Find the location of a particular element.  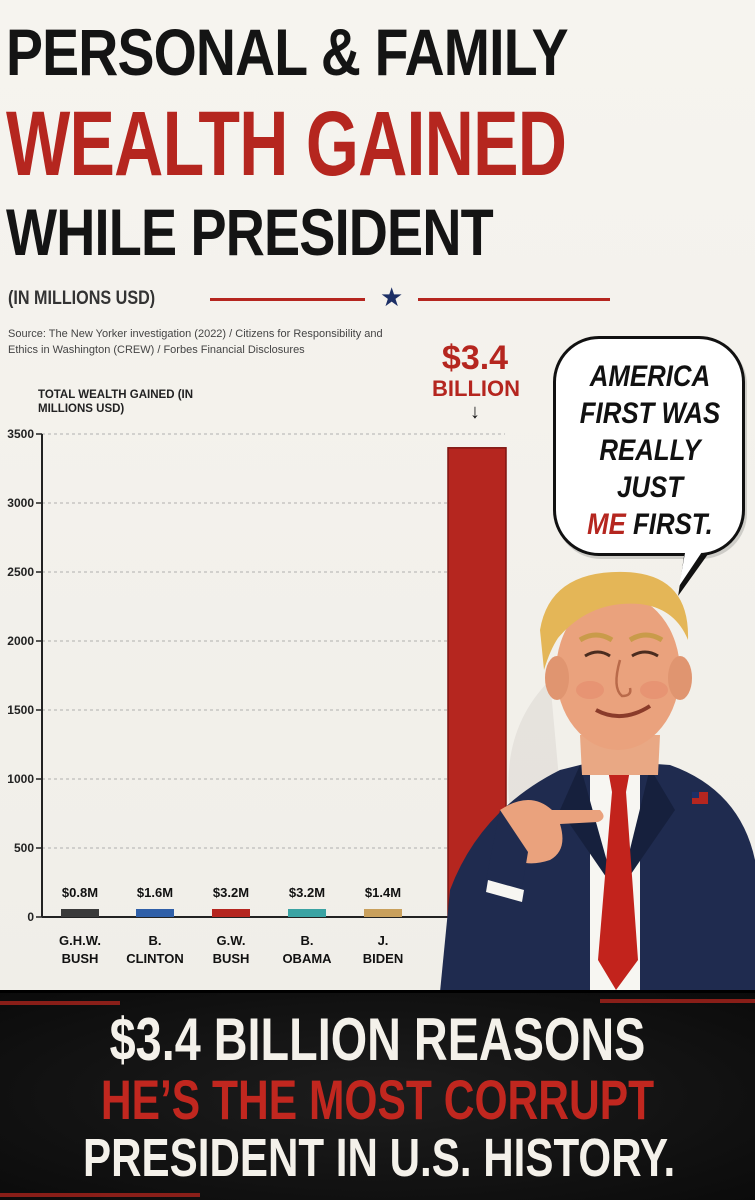

bar-b-obama is located at coordinates (307, 913).